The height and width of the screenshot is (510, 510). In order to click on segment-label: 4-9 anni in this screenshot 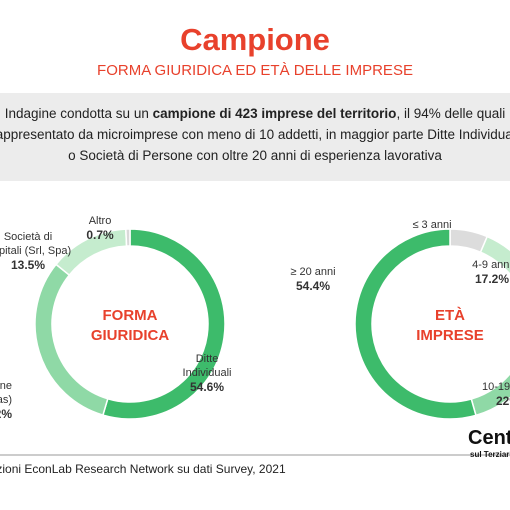, I will do `click(491, 265)`.